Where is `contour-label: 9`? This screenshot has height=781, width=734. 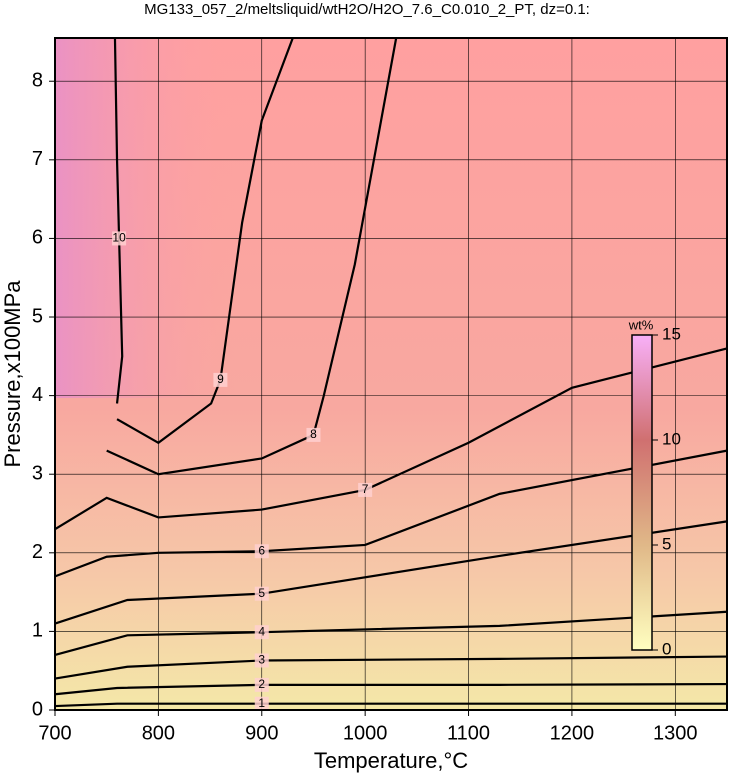 contour-label: 9 is located at coordinates (220, 379).